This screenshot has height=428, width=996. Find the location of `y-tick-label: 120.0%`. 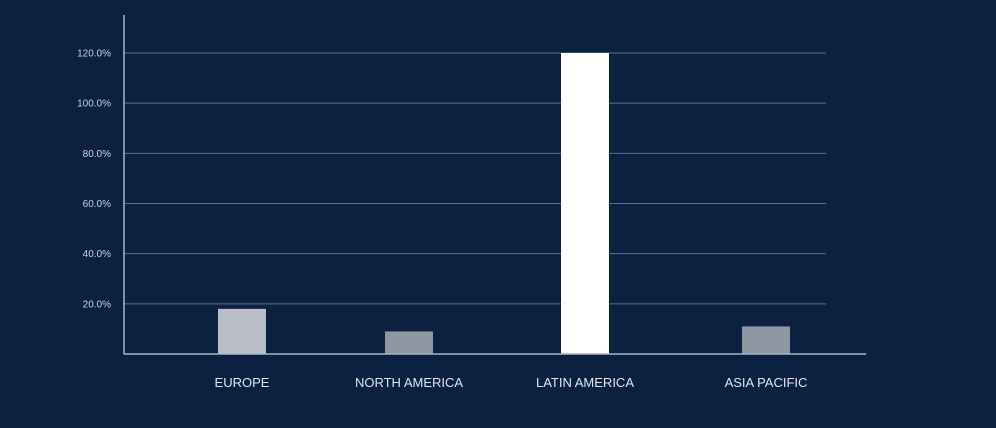

y-tick-label: 120.0% is located at coordinates (94, 54).